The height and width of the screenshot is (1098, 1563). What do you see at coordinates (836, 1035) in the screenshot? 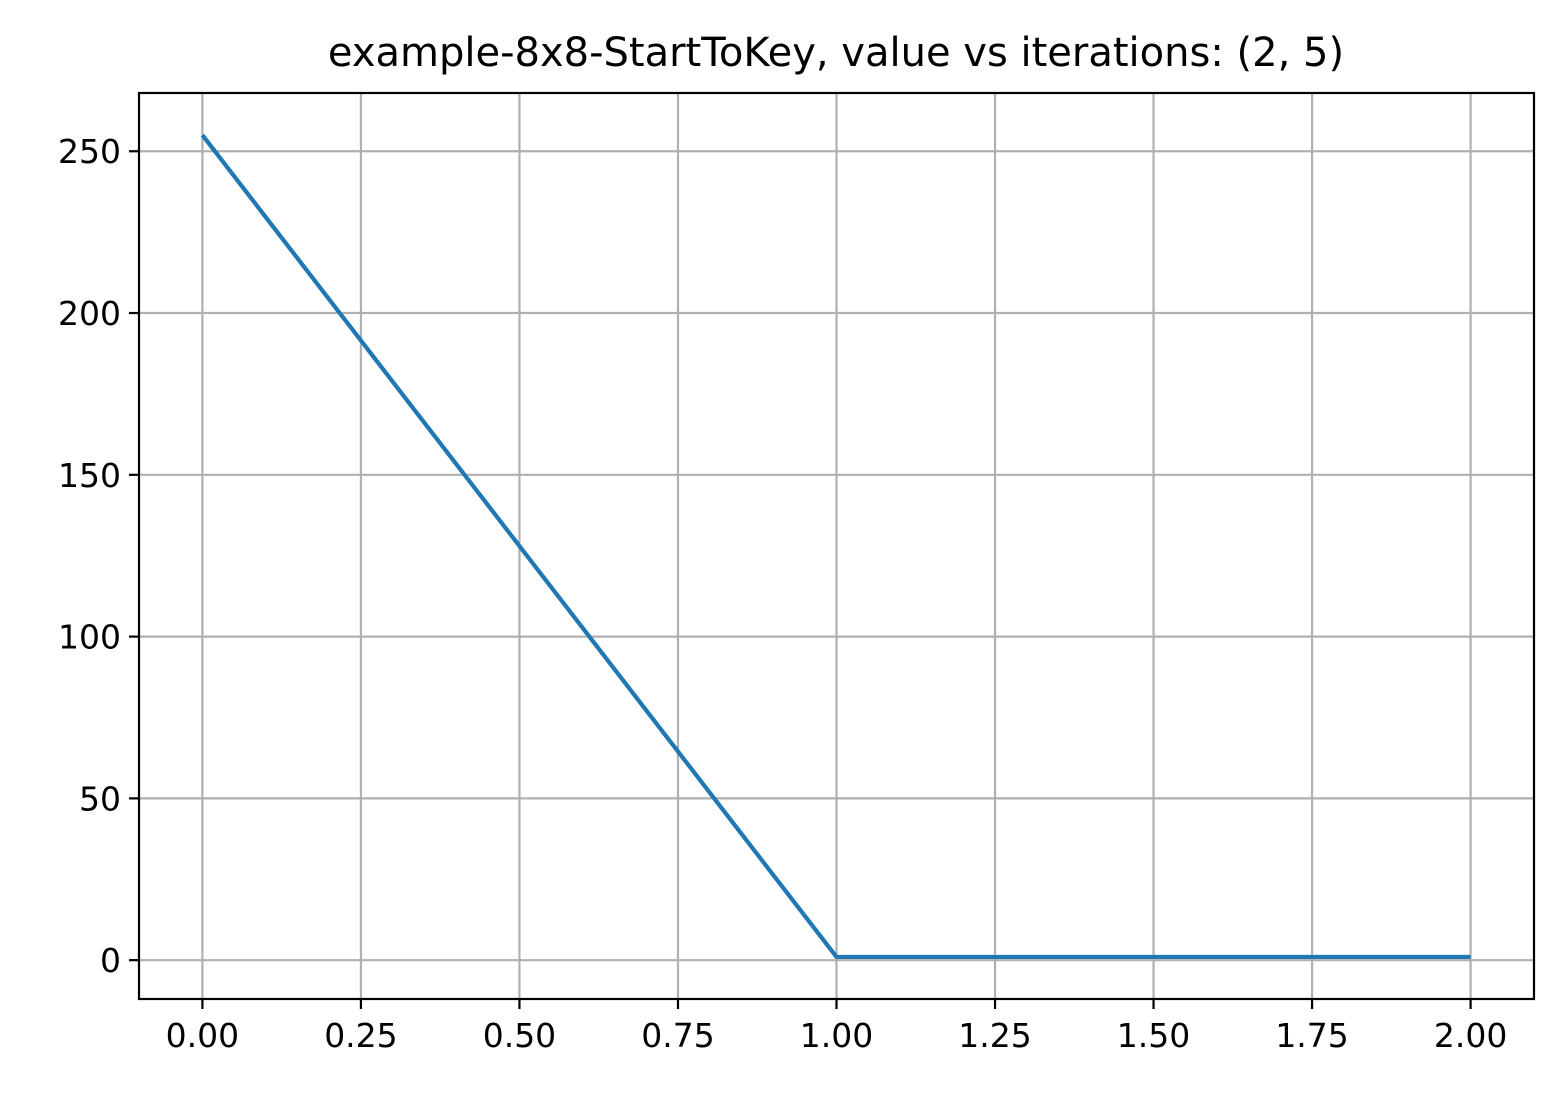
I see `x-tick-label: 1.00` at bounding box center [836, 1035].